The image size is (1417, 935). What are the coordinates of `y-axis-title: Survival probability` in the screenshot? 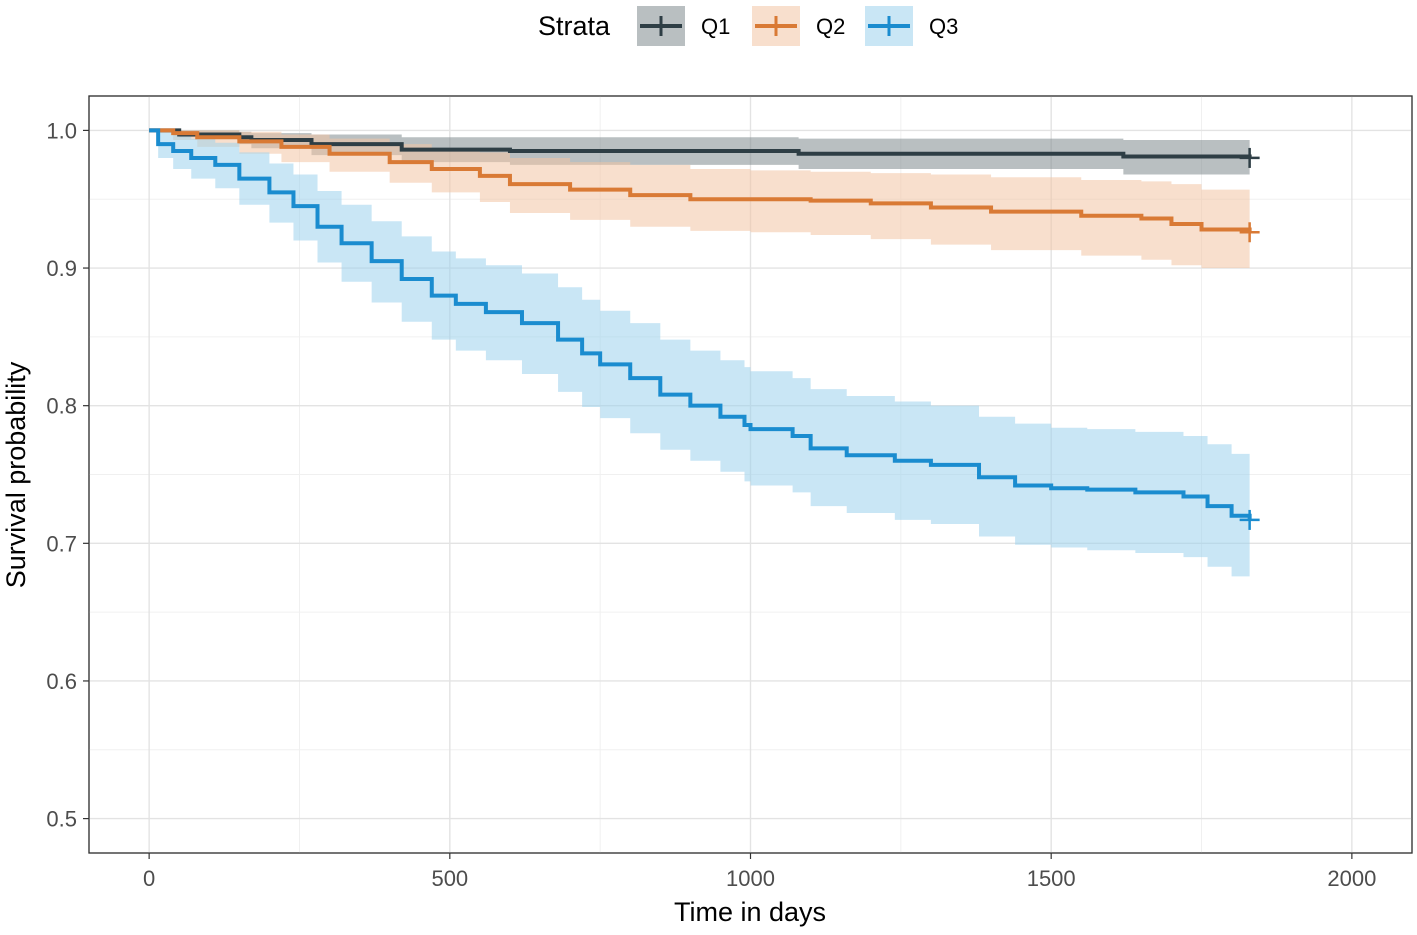 It's located at (16, 474).